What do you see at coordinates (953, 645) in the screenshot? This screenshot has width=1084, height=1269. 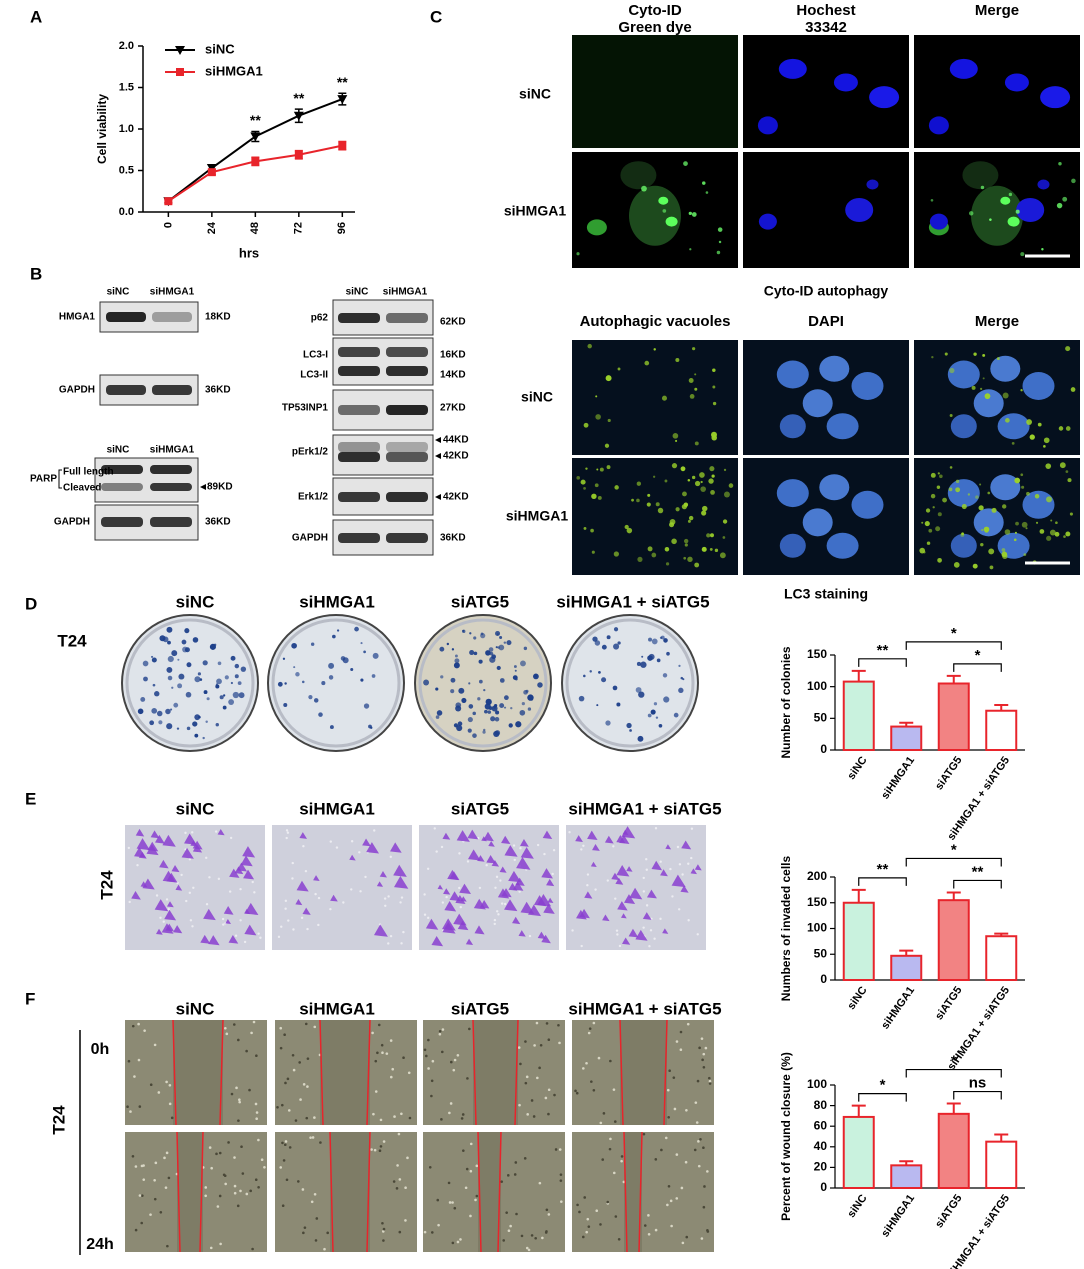 I see `significance-bracket` at bounding box center [953, 645].